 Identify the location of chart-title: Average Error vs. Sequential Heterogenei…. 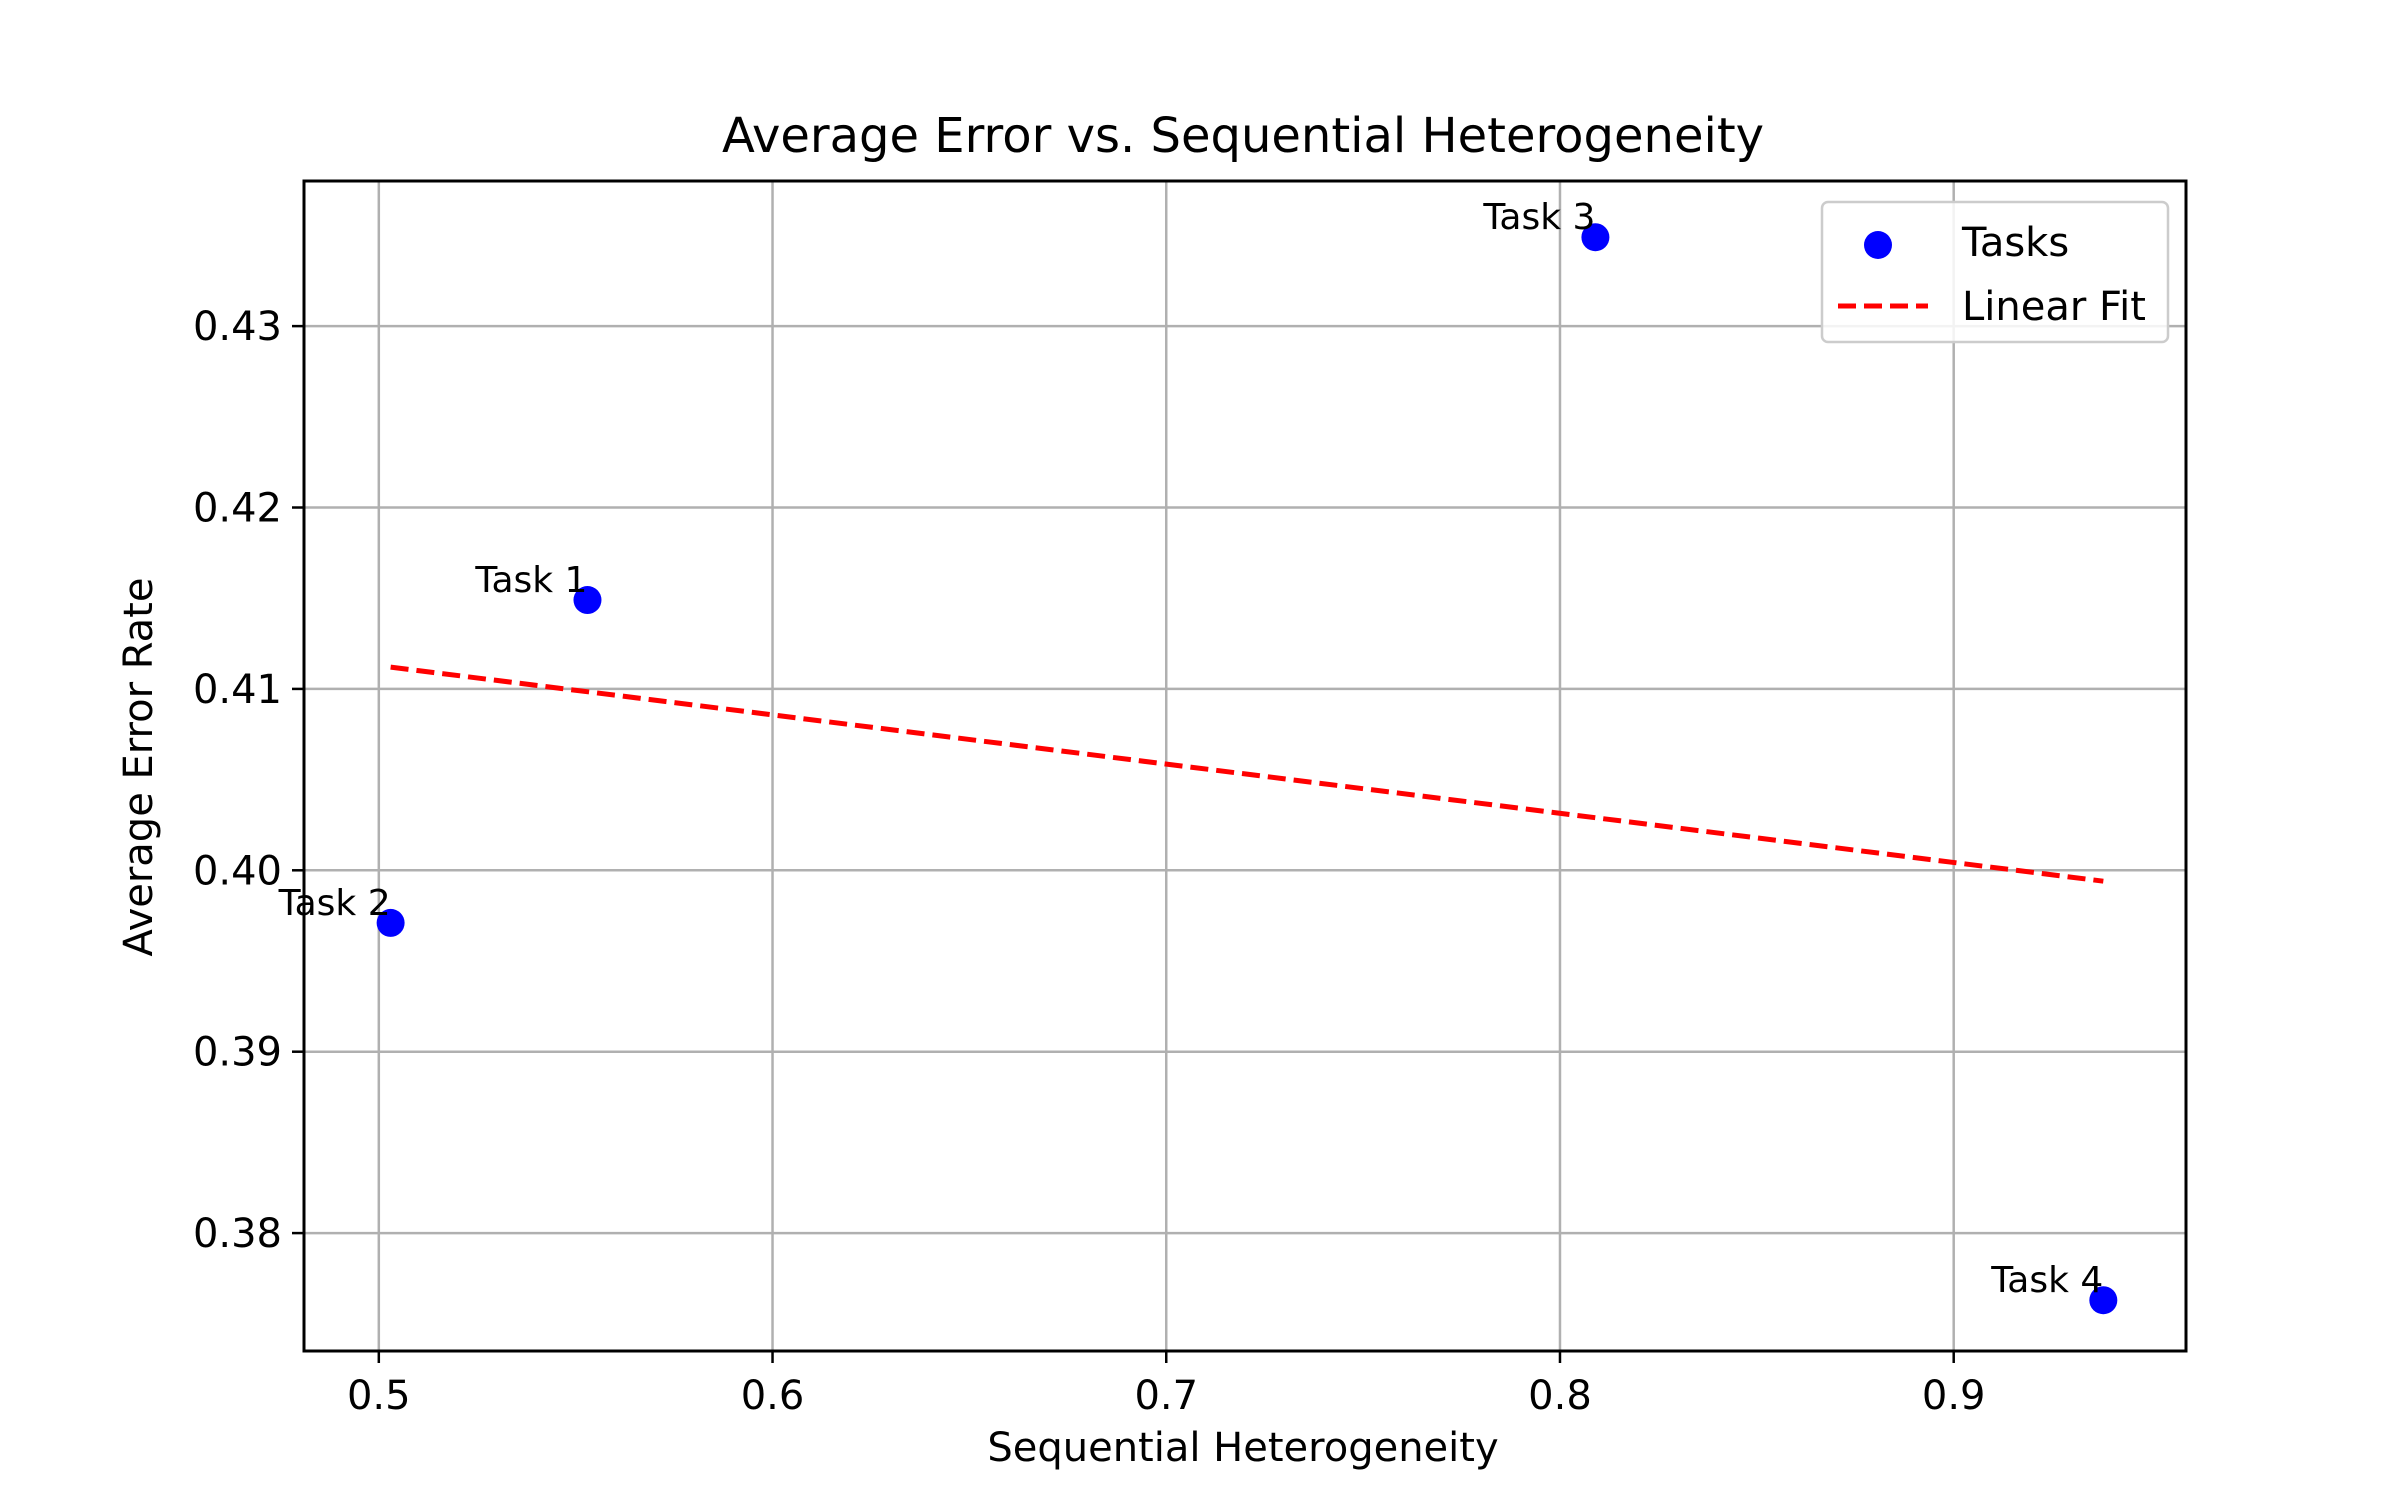
(1243, 136).